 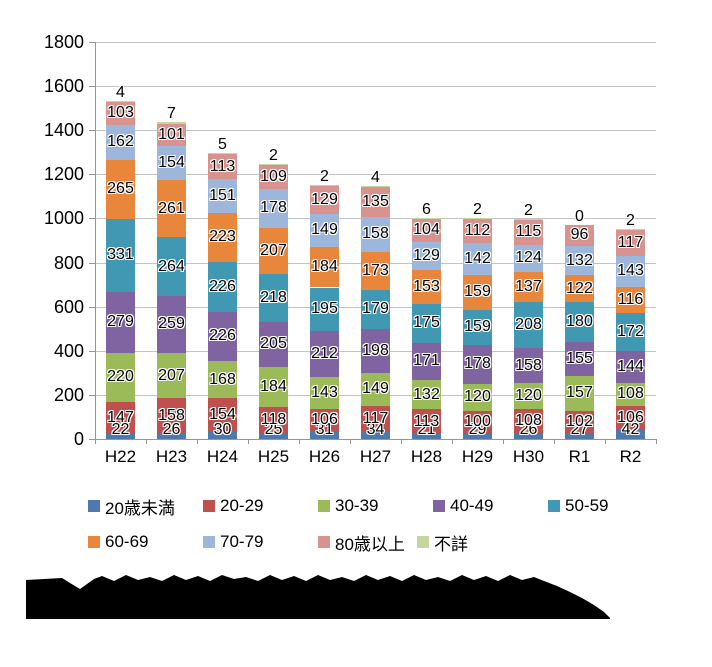 I want to click on segment-label: 171, so click(x=426, y=361).